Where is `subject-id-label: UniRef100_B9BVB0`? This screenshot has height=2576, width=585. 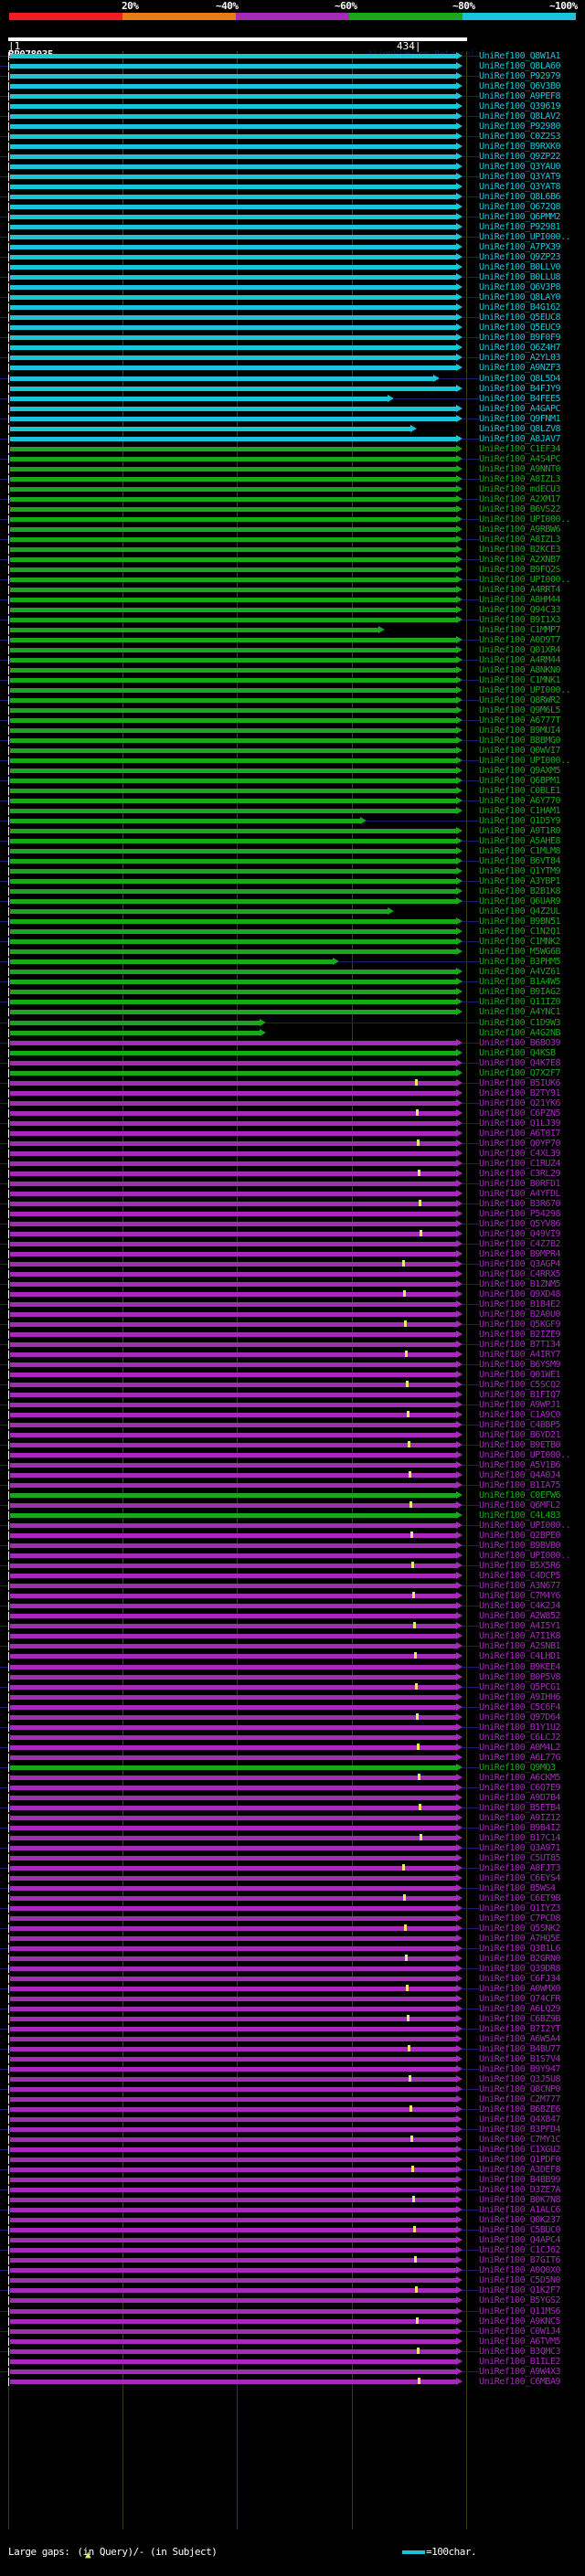
subject-id-label: UniRef100_B9BVB0 is located at coordinates (520, 1546).